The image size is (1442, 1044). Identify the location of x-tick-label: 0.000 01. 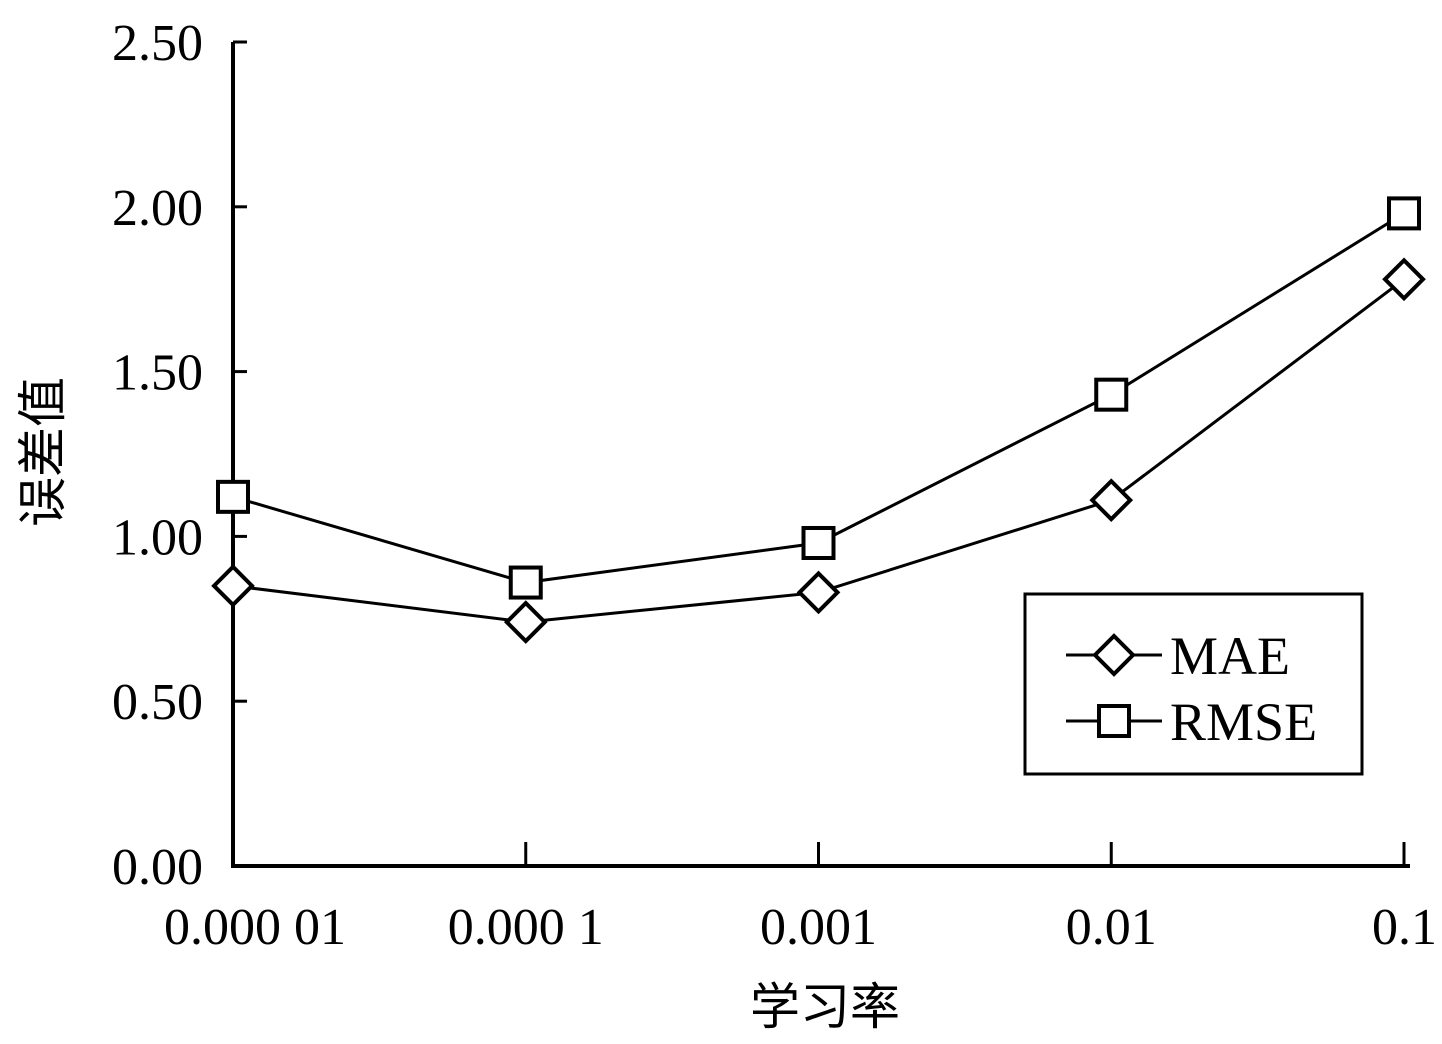
(255, 927).